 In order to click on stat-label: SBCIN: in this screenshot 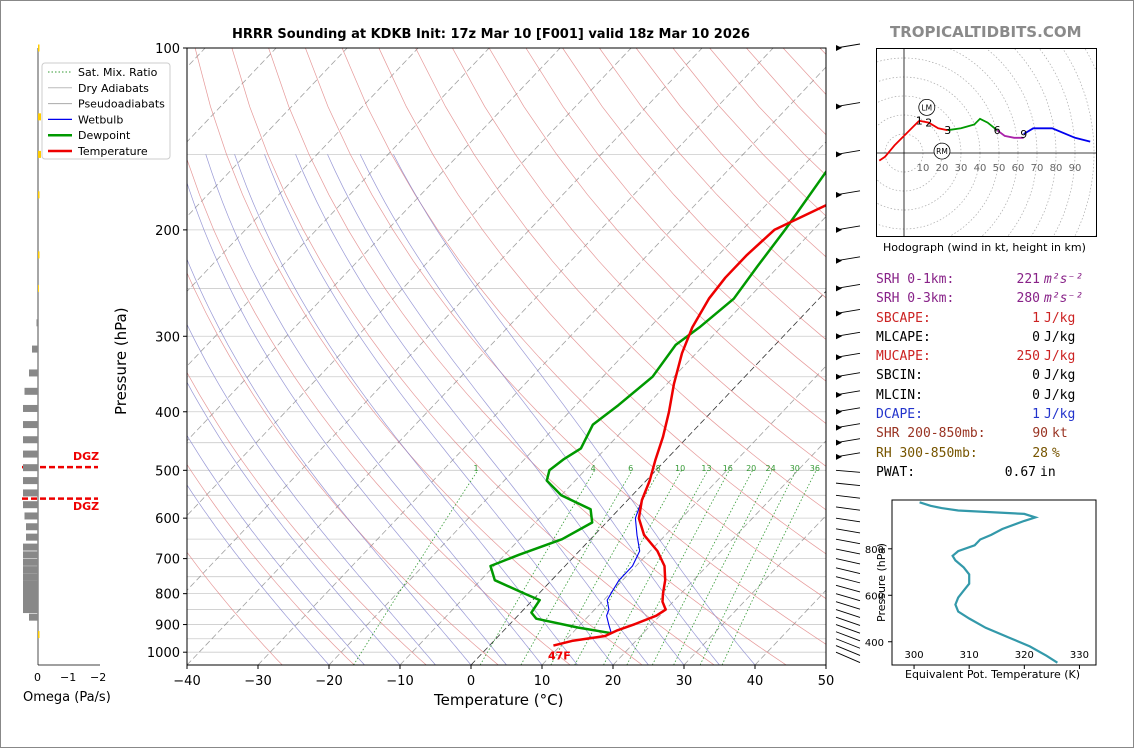, I will do `click(899, 376)`.